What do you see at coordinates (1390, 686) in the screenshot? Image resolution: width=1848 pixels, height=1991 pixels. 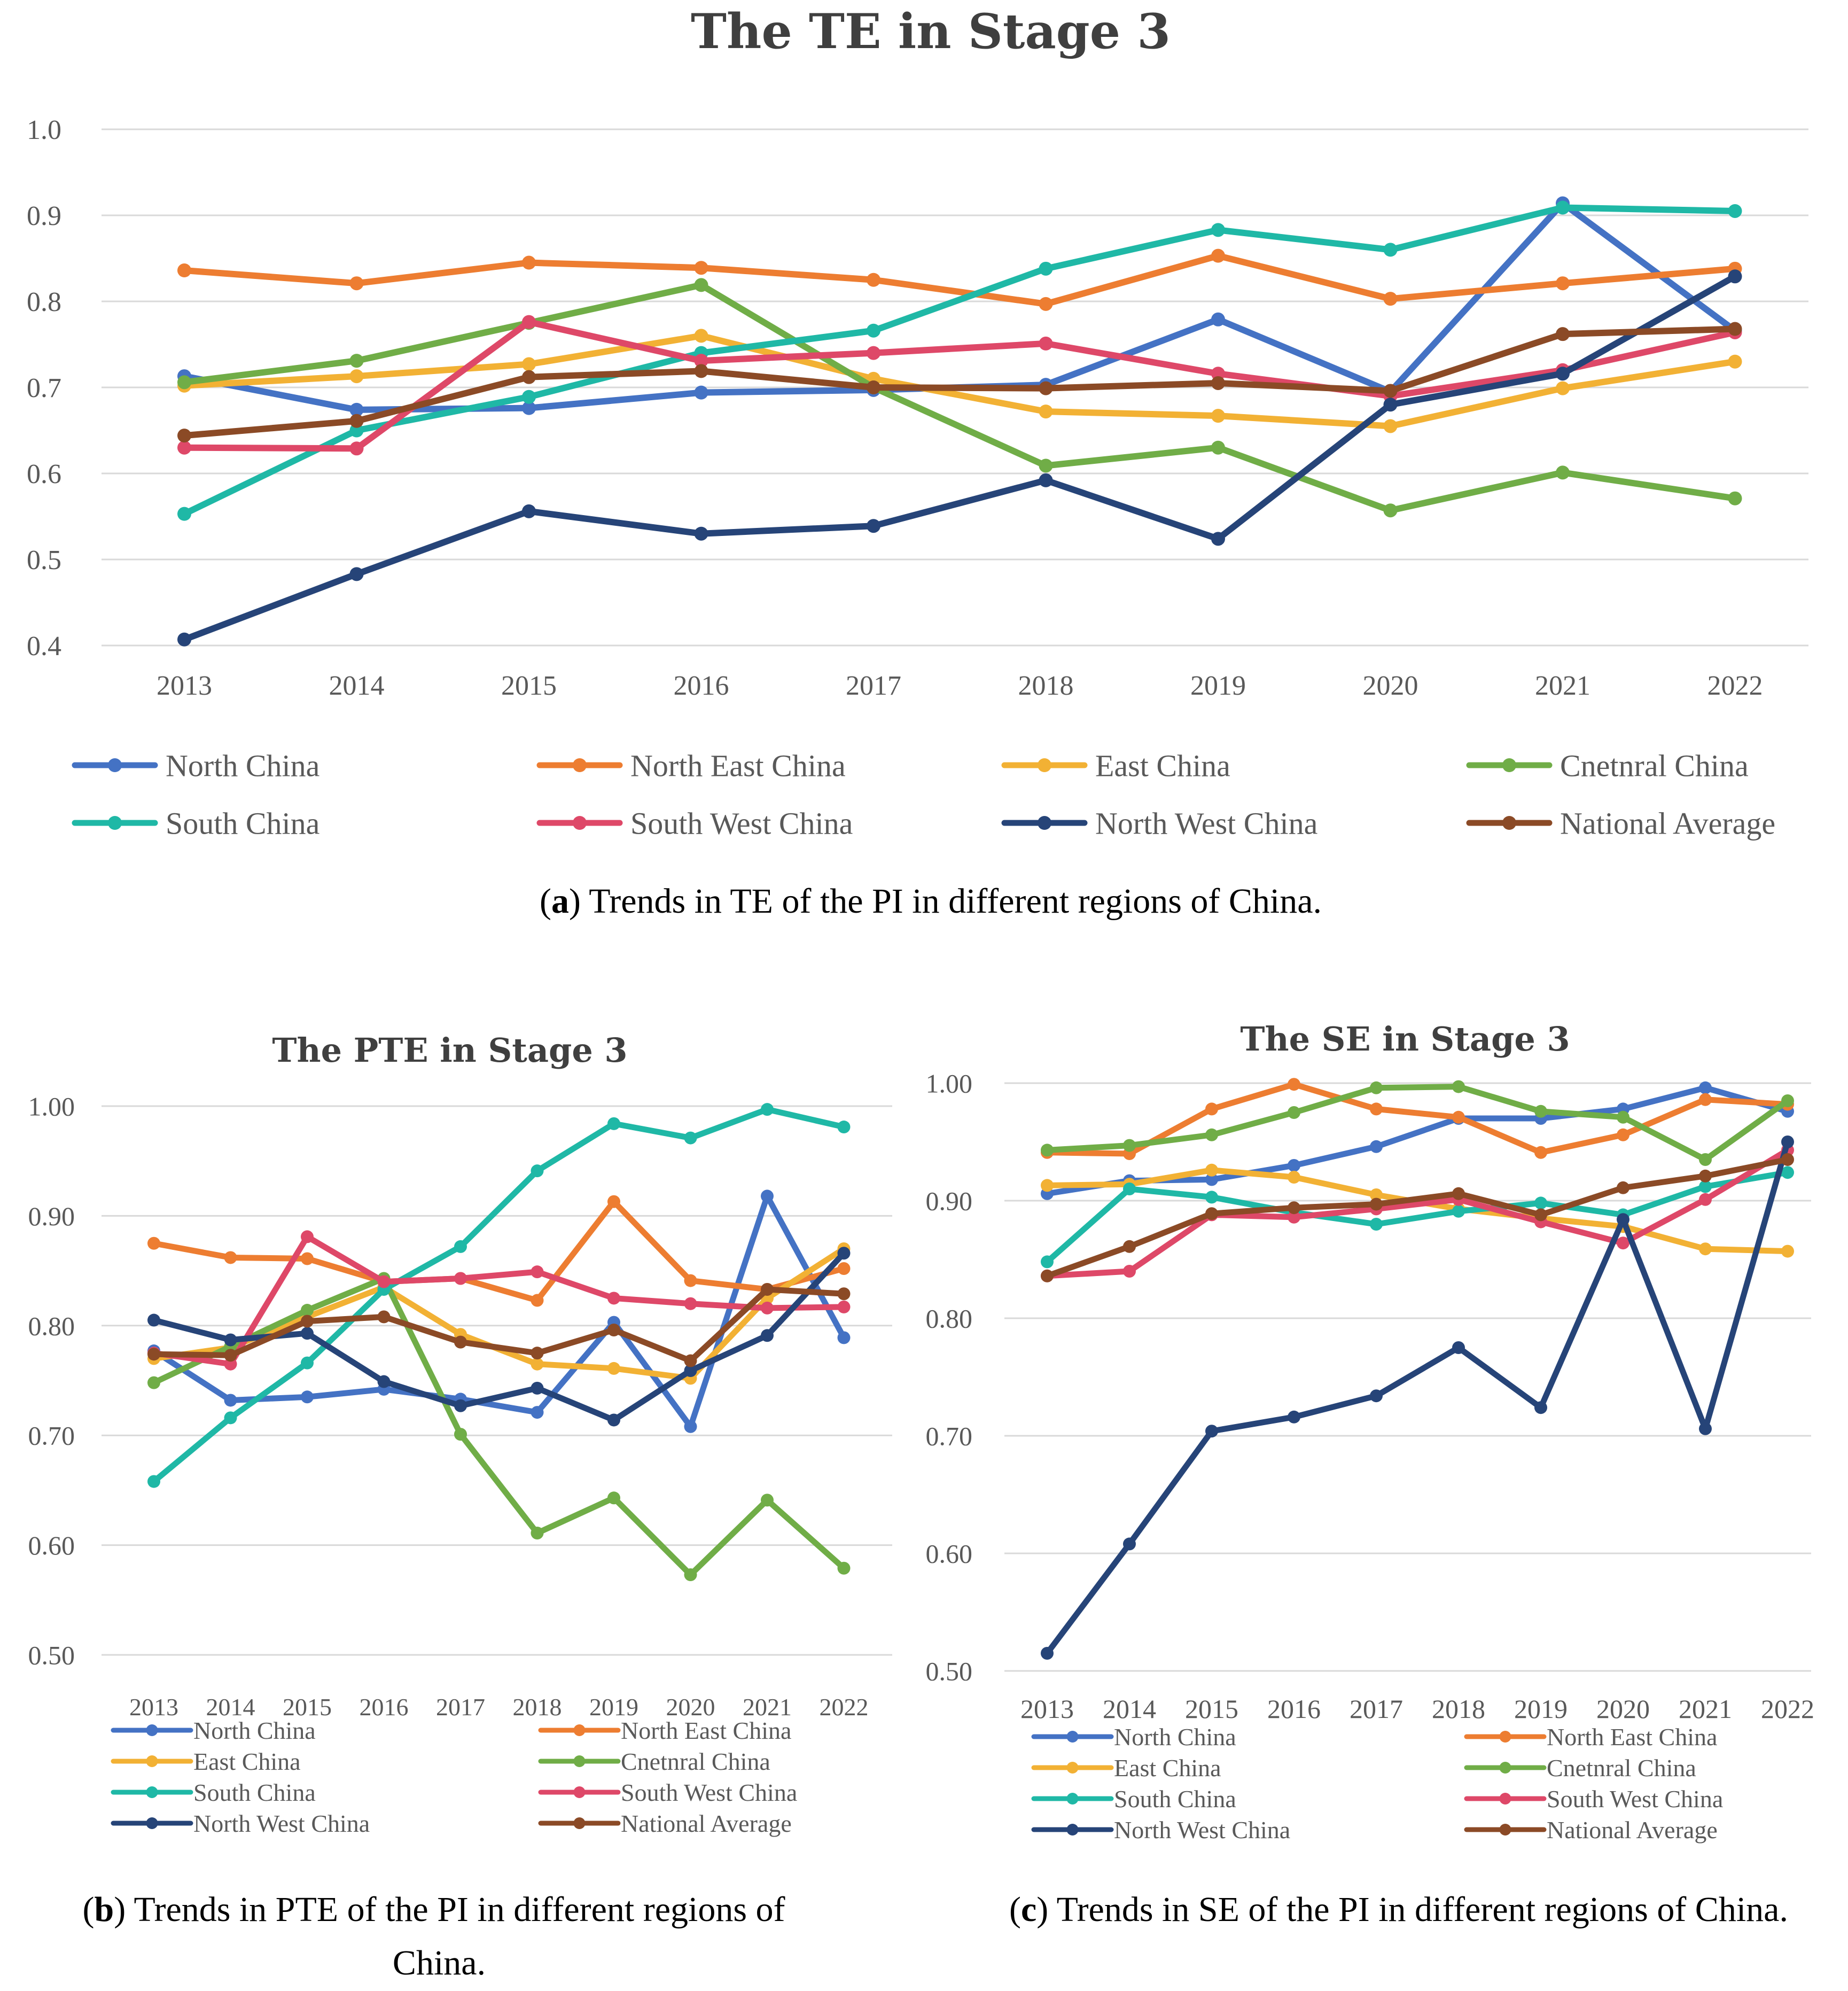 I see `x-tick-label: 2020` at bounding box center [1390, 686].